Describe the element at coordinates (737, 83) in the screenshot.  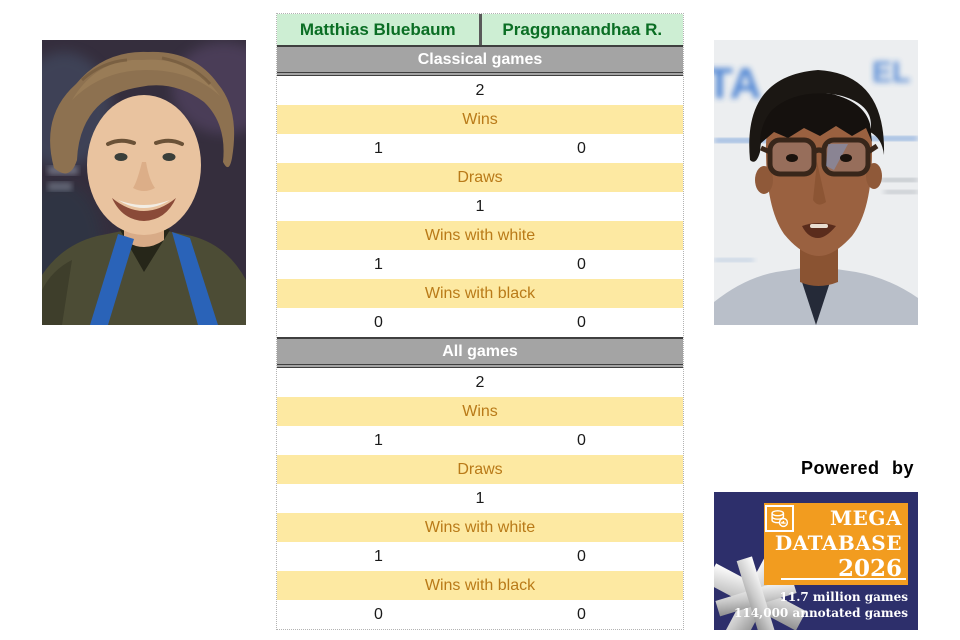
I see `svg-text: TA` at that location.